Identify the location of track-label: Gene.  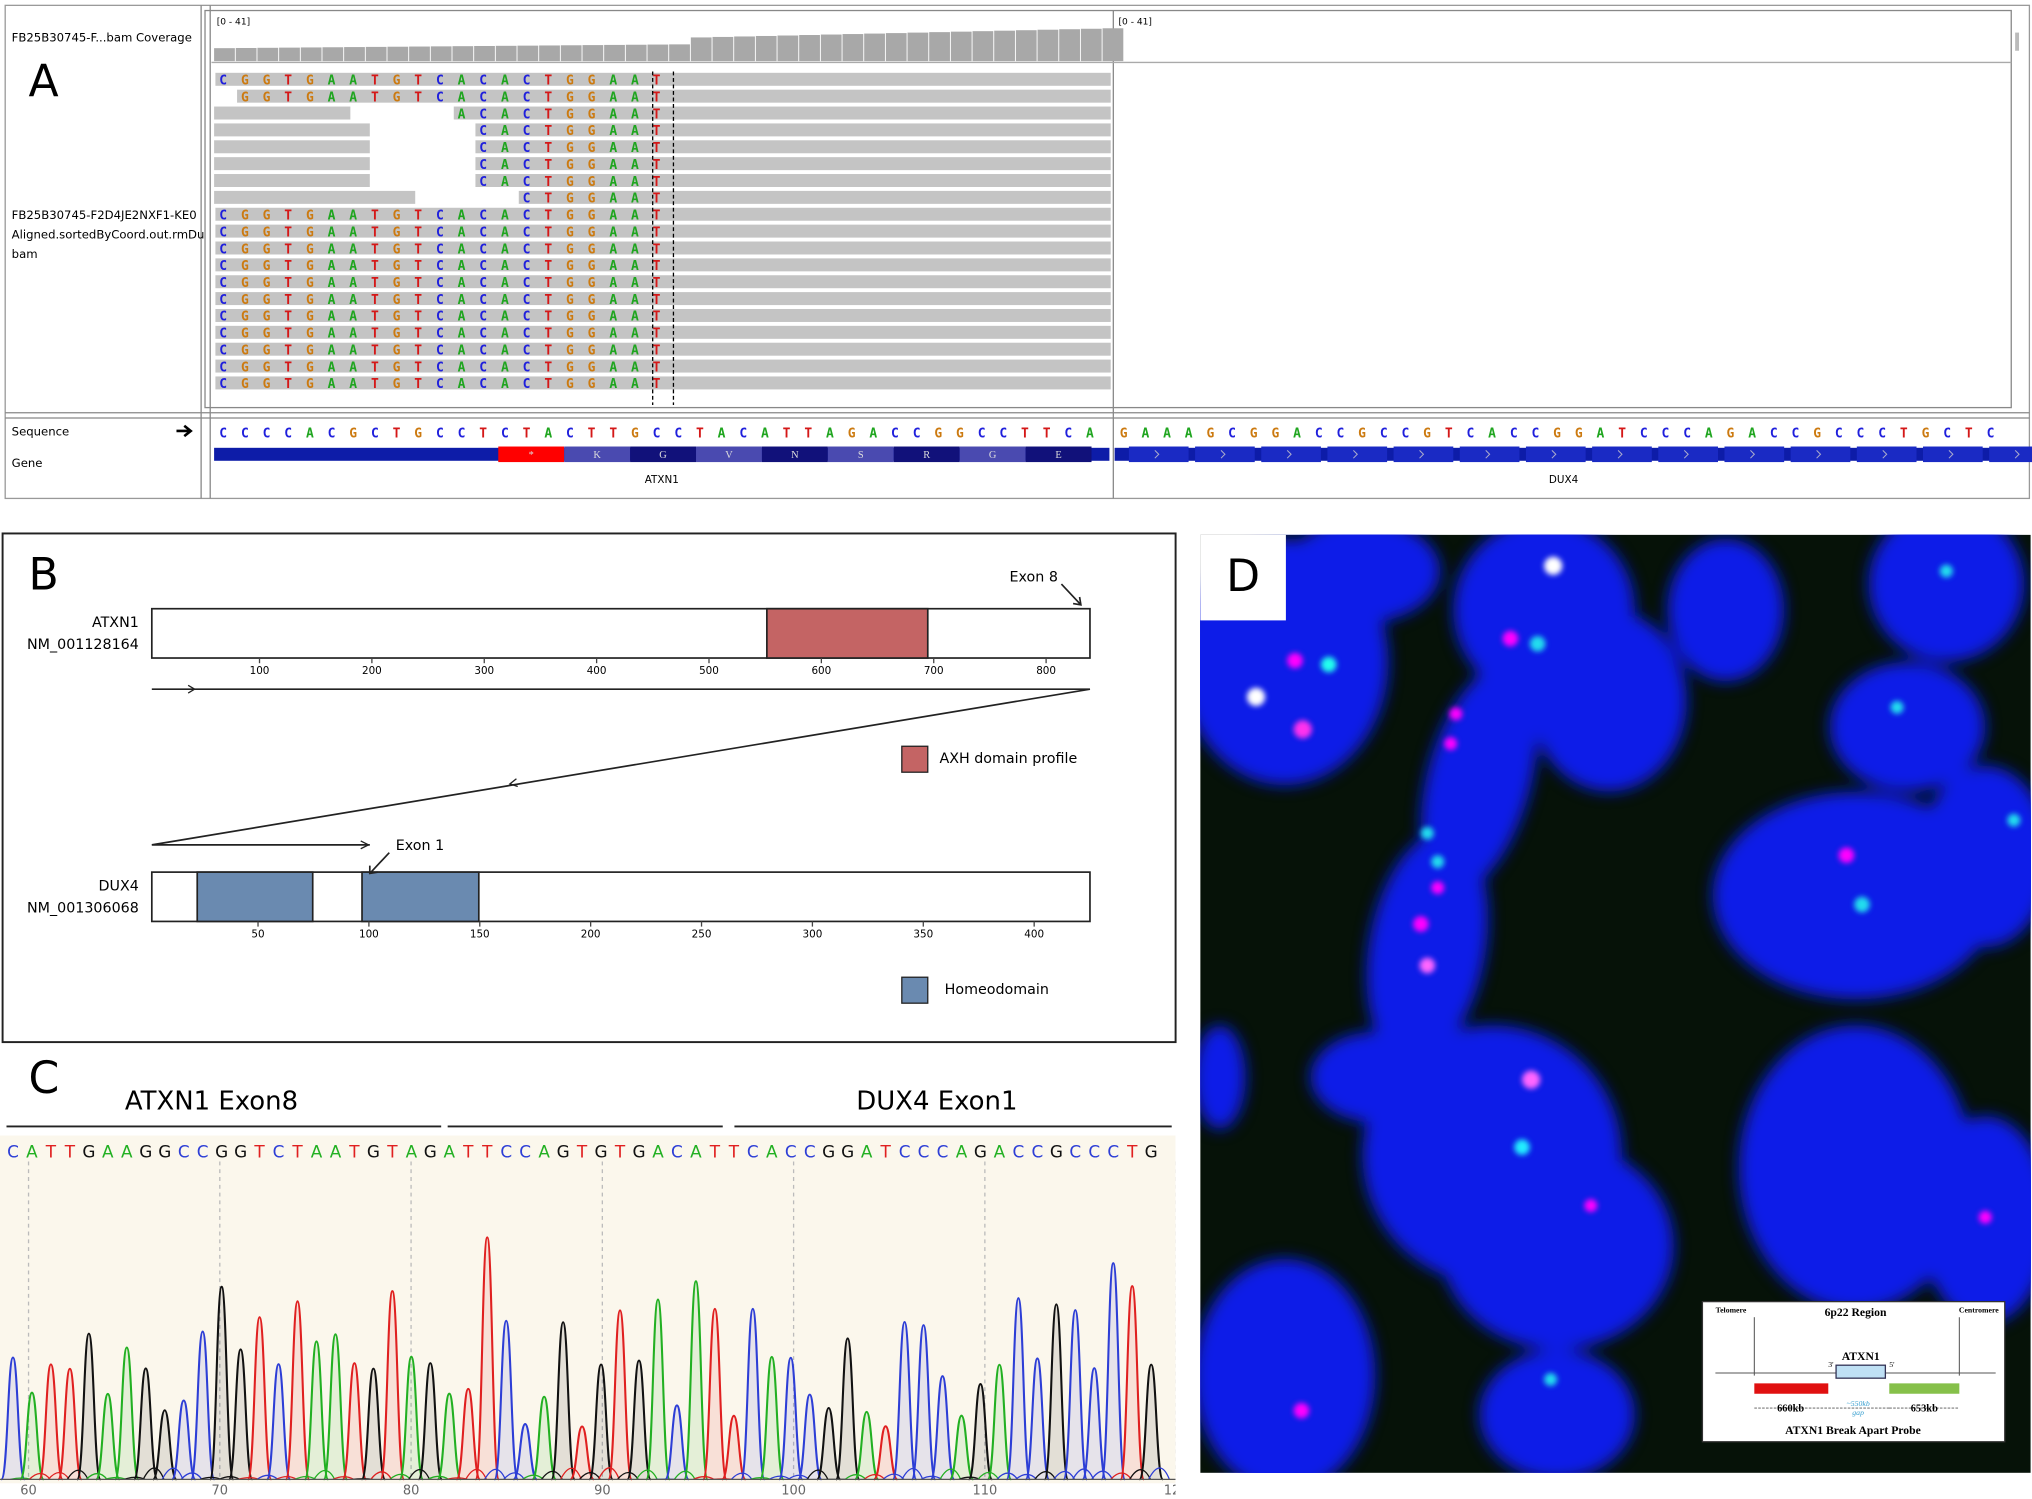
(27, 463).